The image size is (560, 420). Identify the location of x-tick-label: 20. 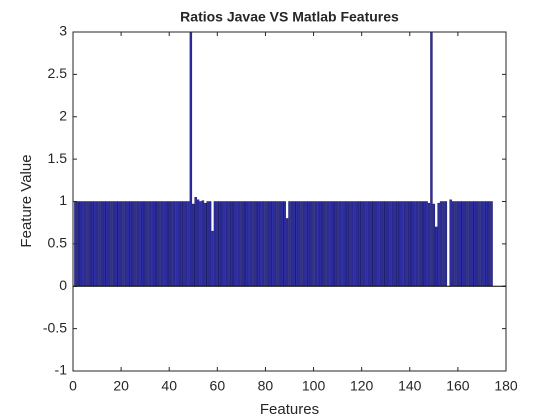
(121, 386).